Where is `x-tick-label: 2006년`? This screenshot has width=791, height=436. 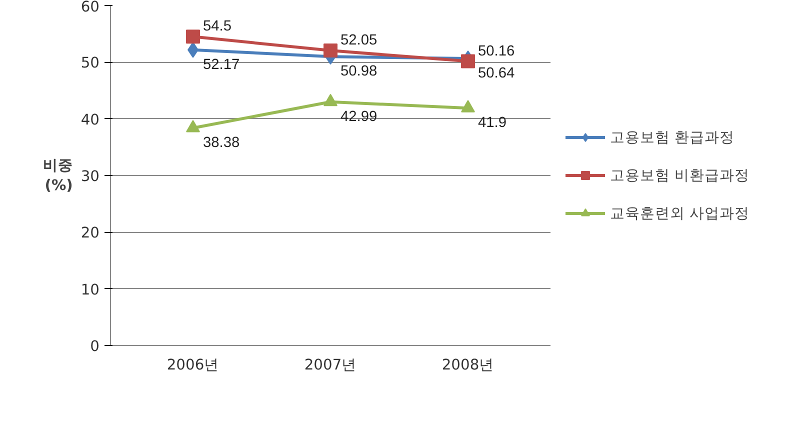 x-tick-label: 2006년 is located at coordinates (193, 365).